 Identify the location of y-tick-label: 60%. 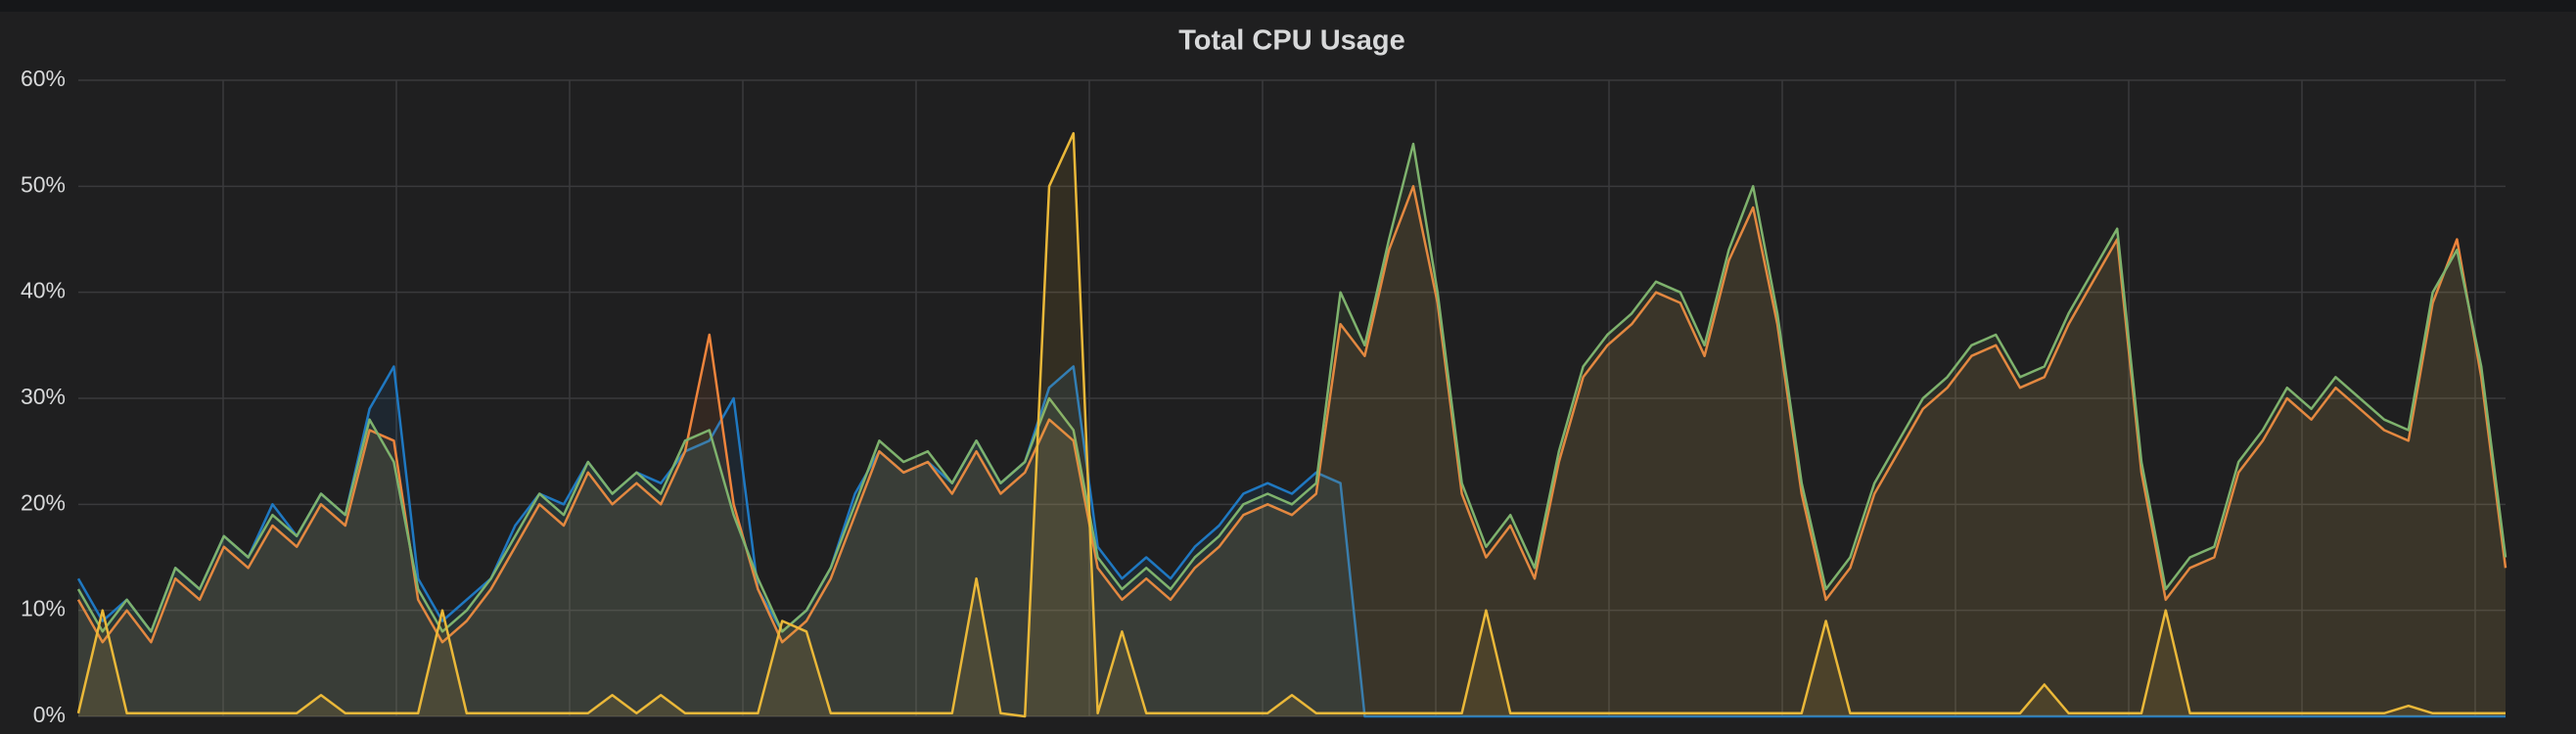
(43, 79).